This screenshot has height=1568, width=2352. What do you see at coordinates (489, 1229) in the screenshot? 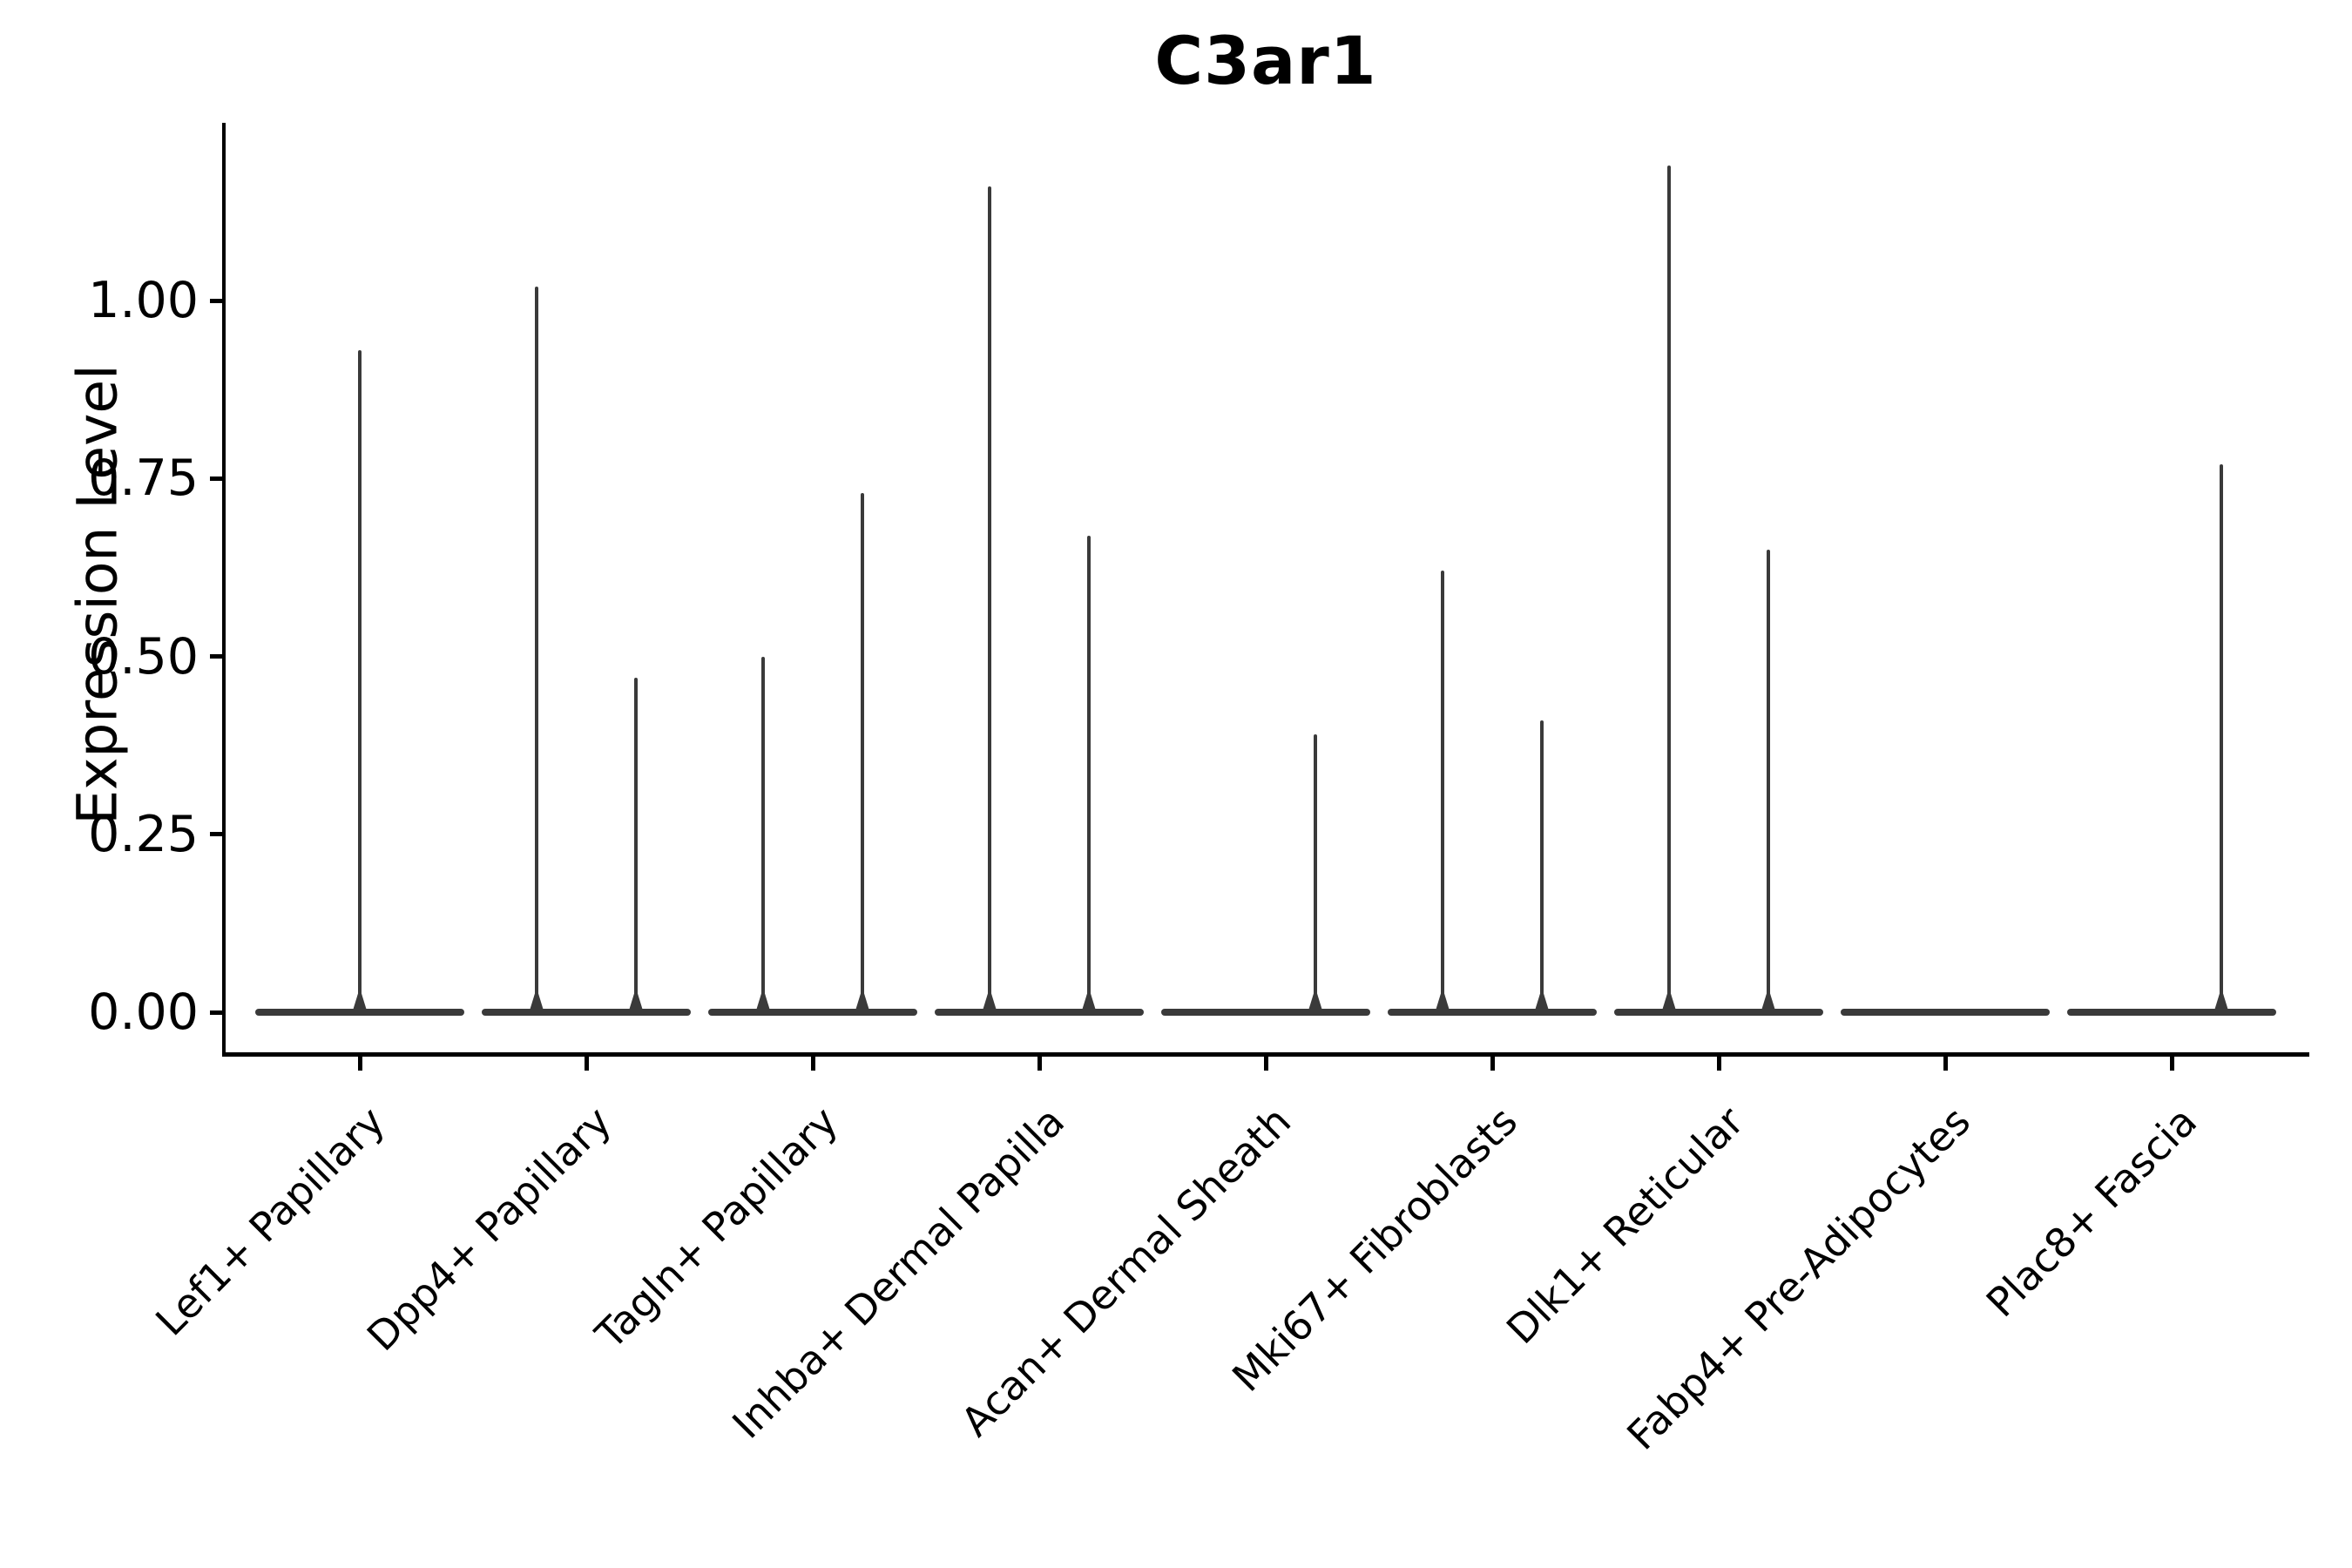
I see `x-tick-label: Dpp4+ Papillary` at bounding box center [489, 1229].